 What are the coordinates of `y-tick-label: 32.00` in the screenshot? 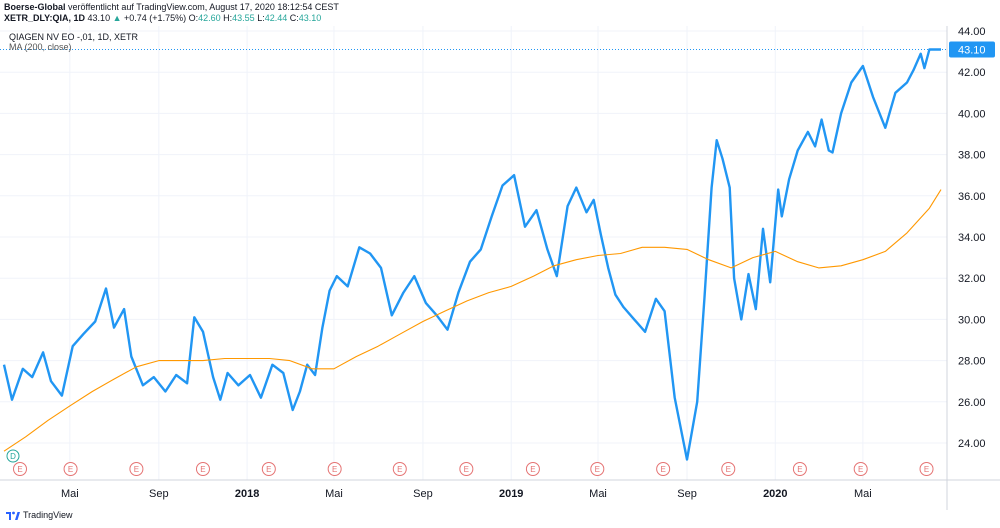 It's located at (972, 279).